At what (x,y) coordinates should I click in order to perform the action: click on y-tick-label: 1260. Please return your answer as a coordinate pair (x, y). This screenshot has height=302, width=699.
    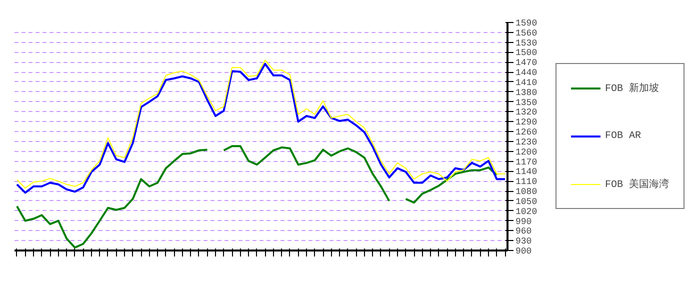
    Looking at the image, I should click on (527, 133).